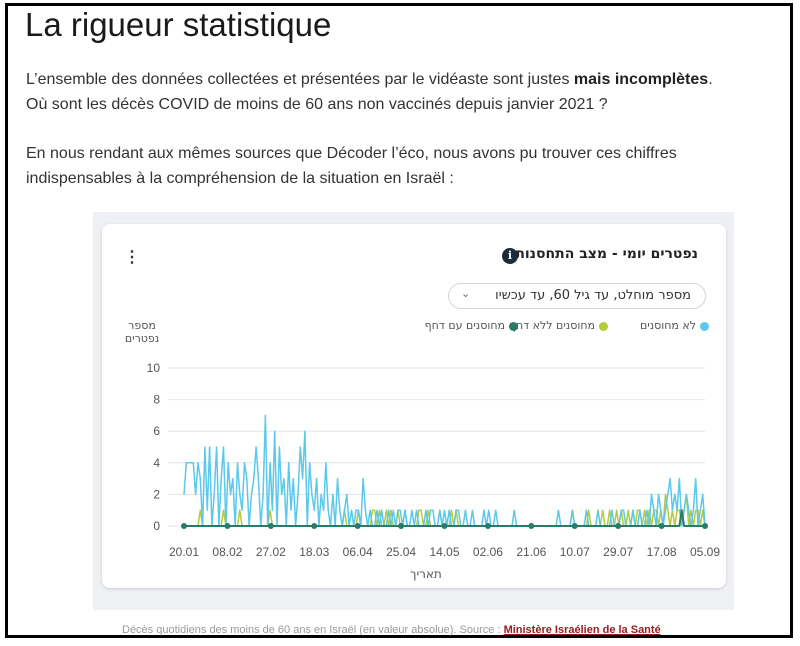 The width and height of the screenshot is (800, 646). I want to click on x-tick-label: 20.01, so click(184, 552).